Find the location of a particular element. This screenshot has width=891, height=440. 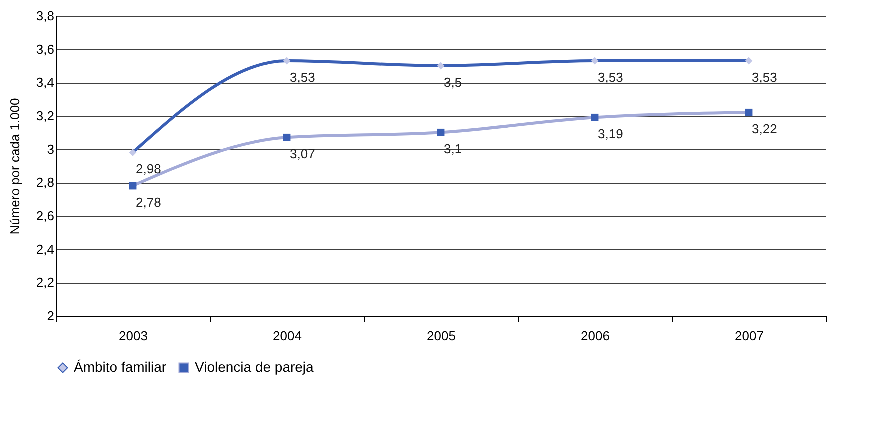

x-tick-label: 2007 is located at coordinates (749, 336).